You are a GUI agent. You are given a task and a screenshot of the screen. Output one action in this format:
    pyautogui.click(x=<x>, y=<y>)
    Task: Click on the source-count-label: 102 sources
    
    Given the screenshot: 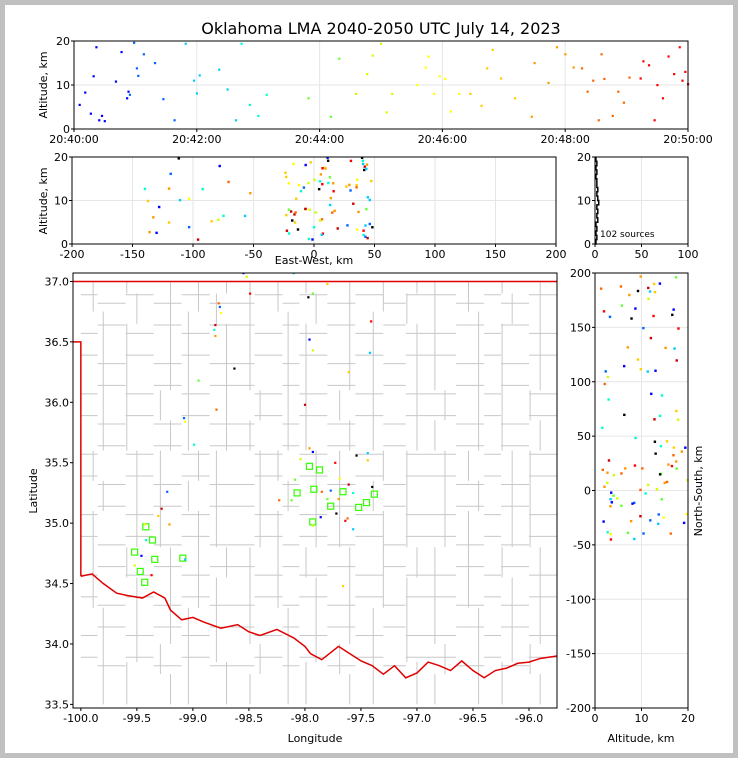 What is the action you would take?
    pyautogui.click(x=627, y=235)
    